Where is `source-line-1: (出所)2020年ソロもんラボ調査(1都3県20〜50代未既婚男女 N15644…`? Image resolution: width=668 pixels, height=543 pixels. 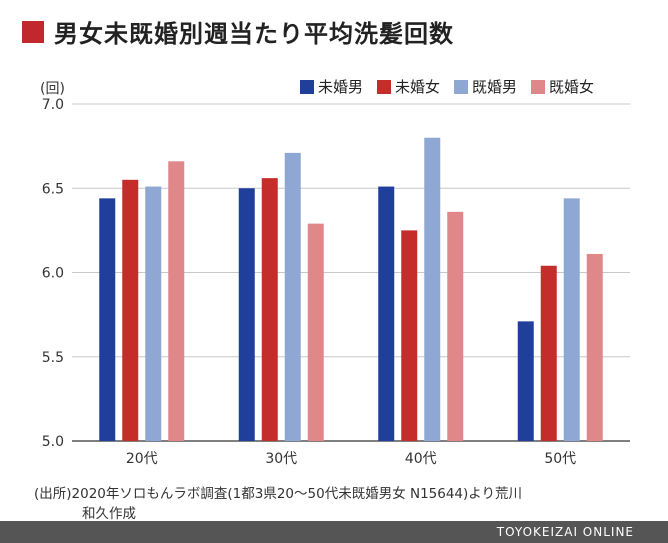
source-line-1: (出所)2020年ソロもんラボ調査(1都3県20〜50代未既婚男女 N15644… is located at coordinates (278, 494).